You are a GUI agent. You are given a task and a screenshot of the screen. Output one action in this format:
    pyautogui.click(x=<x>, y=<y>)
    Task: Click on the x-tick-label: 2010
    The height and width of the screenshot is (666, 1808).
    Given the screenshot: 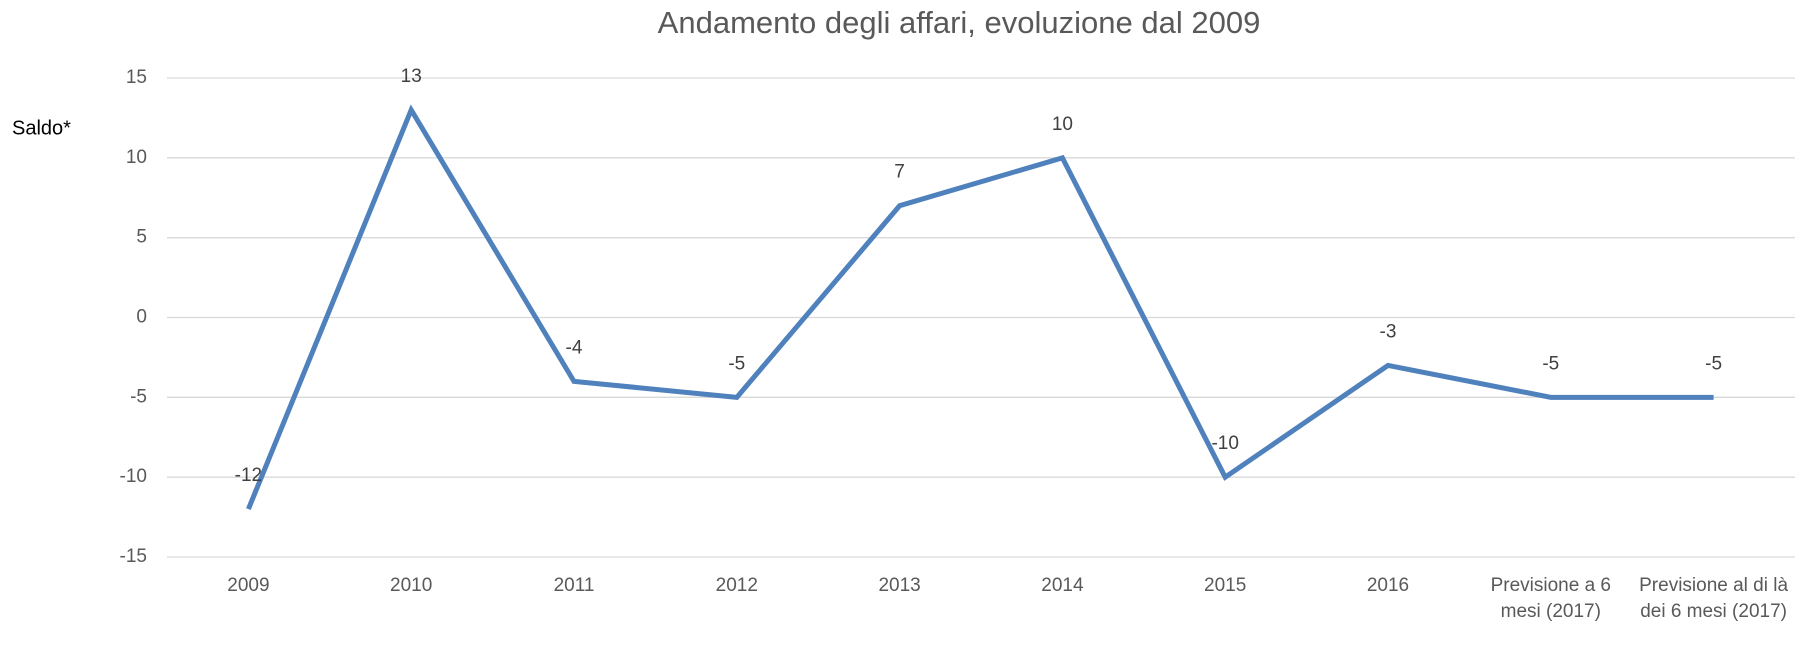 What is the action you would take?
    pyautogui.click(x=411, y=585)
    